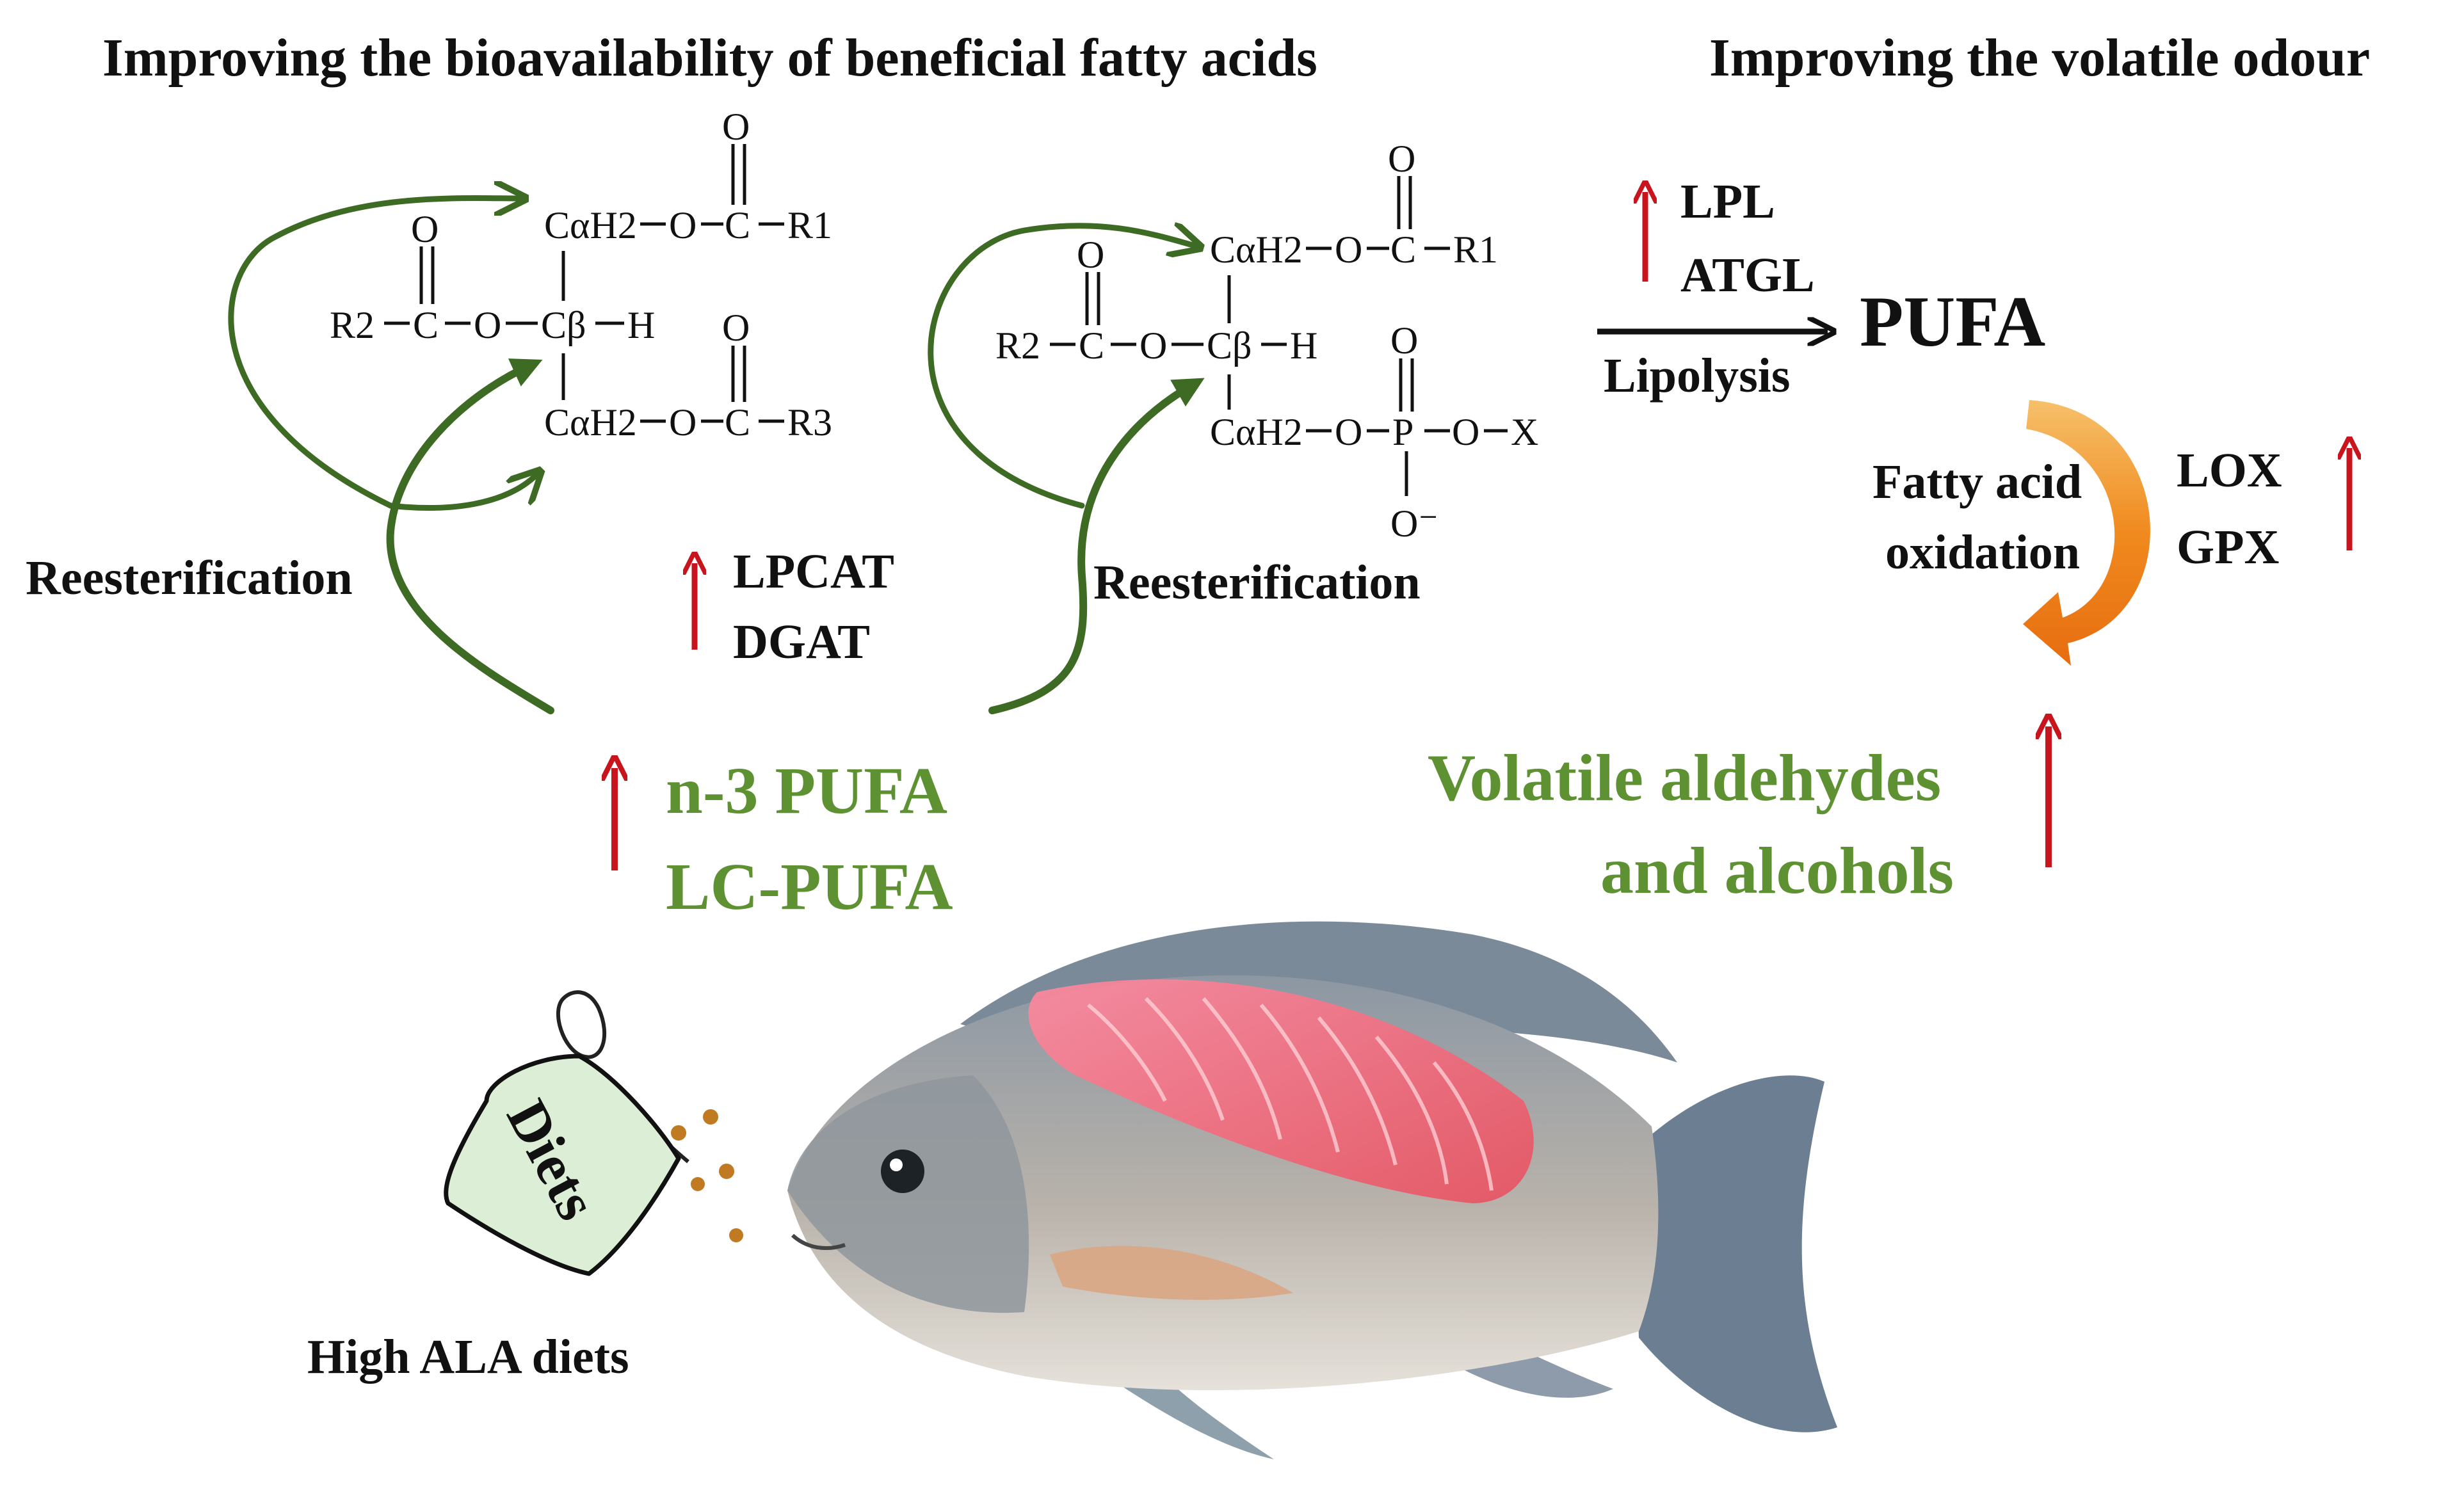 This screenshot has height=1499, width=2464. Describe the element at coordinates (1697, 376) in the screenshot. I see `lipolysis-label: Lipolysis` at that location.